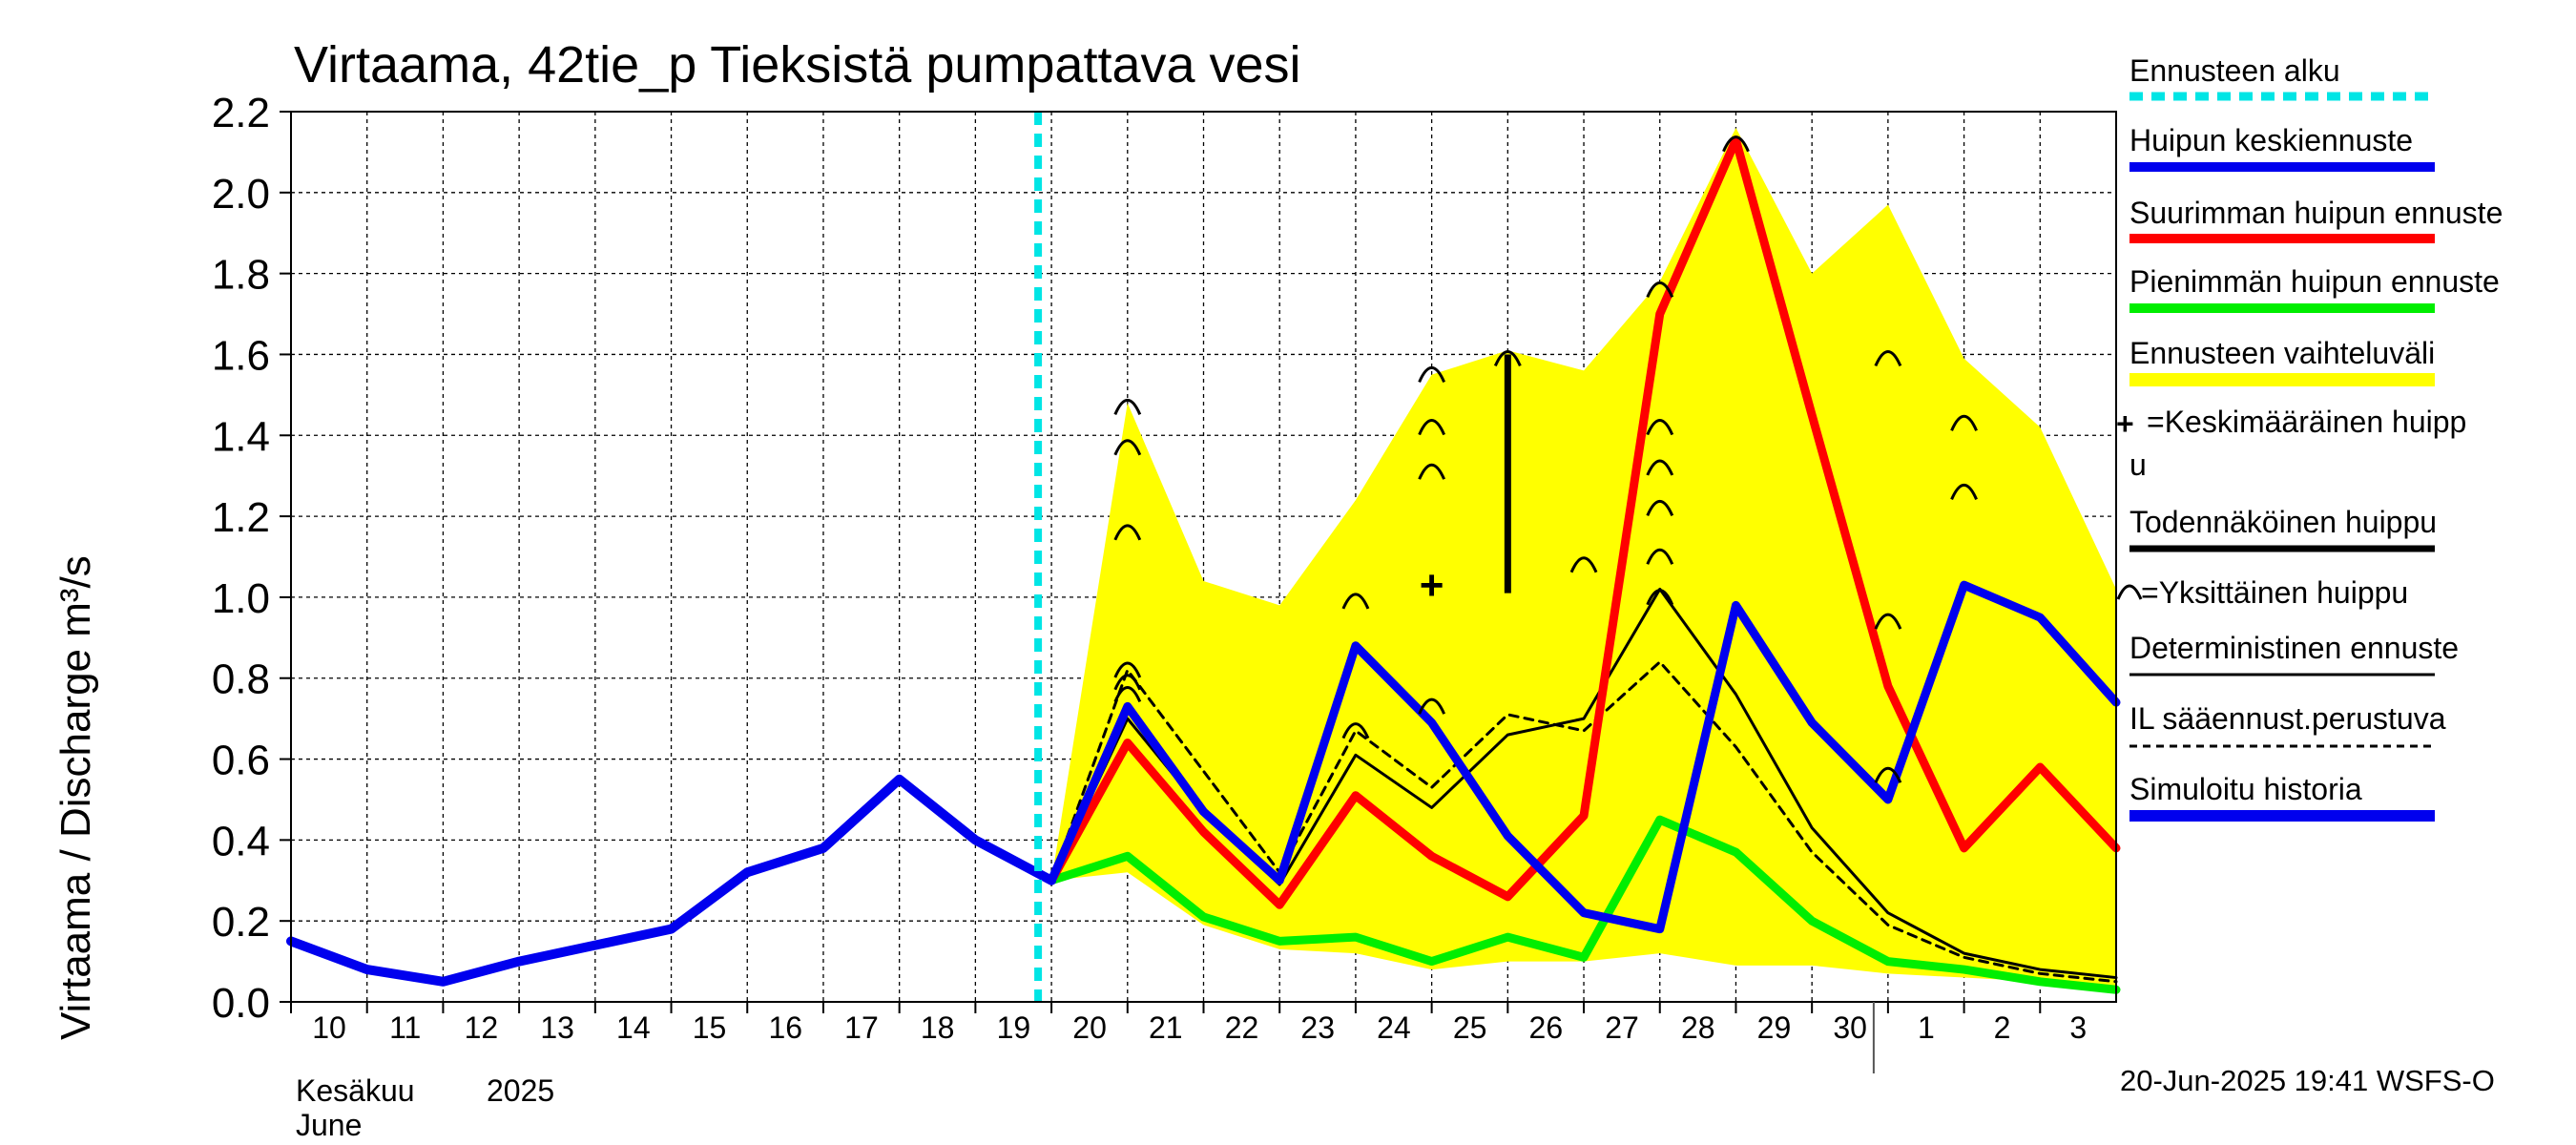 This screenshot has width=2576, height=1145. I want to click on x-tick-label: 17, so click(861, 1027).